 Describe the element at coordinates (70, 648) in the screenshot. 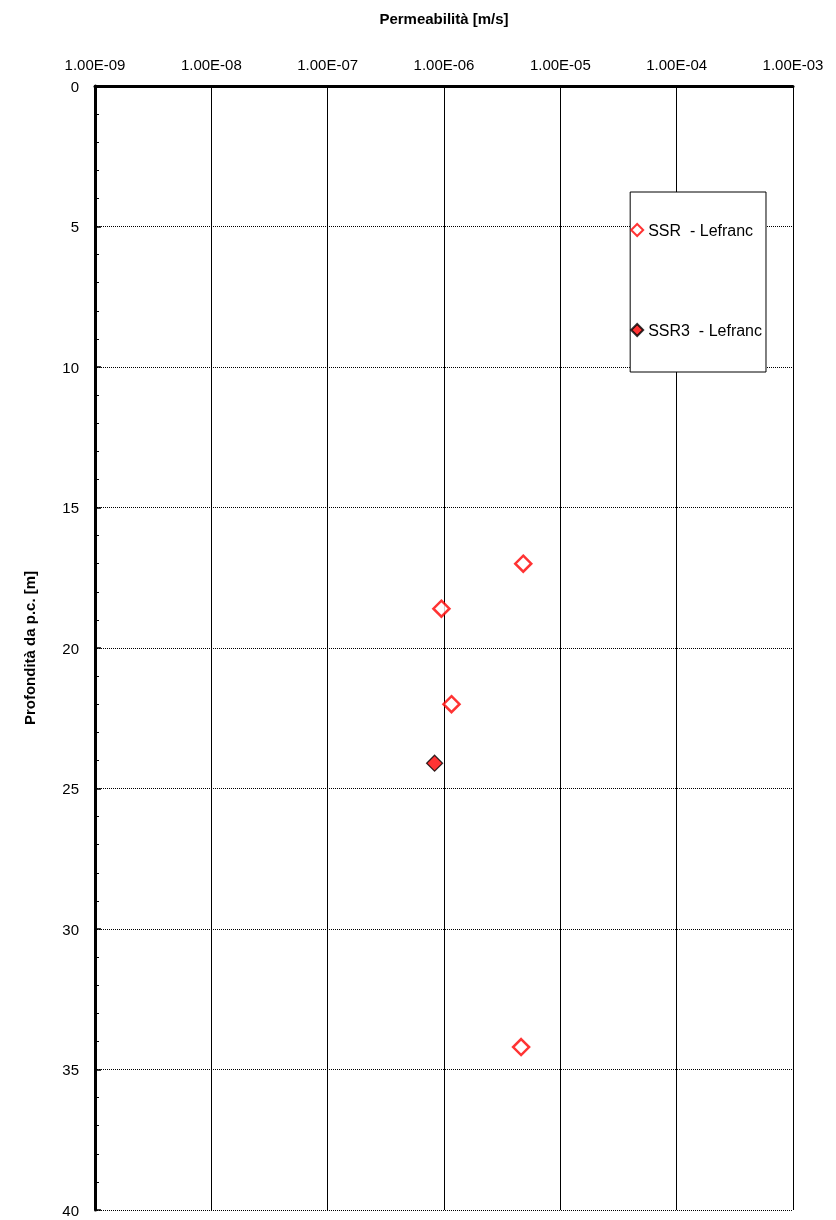

I see `y-tick-label: 20` at that location.